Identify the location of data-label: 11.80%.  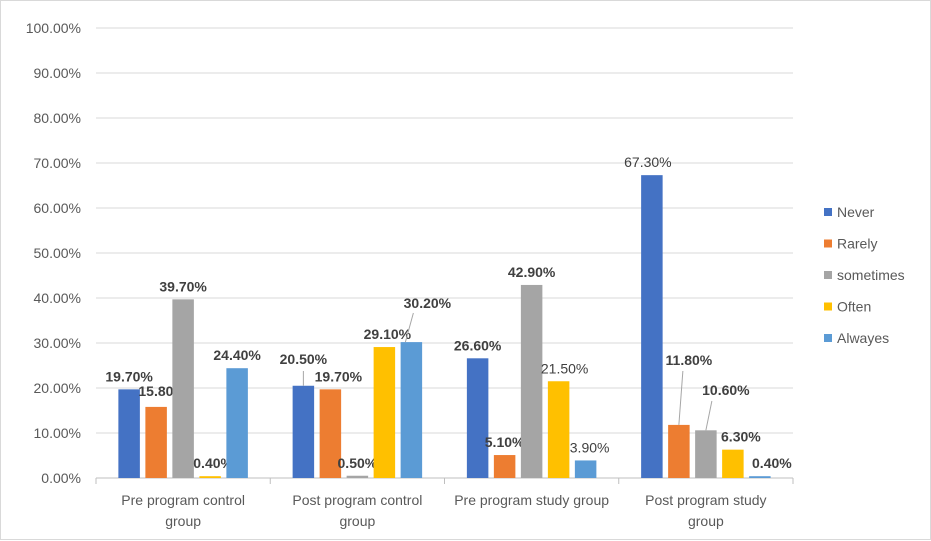
(689, 360).